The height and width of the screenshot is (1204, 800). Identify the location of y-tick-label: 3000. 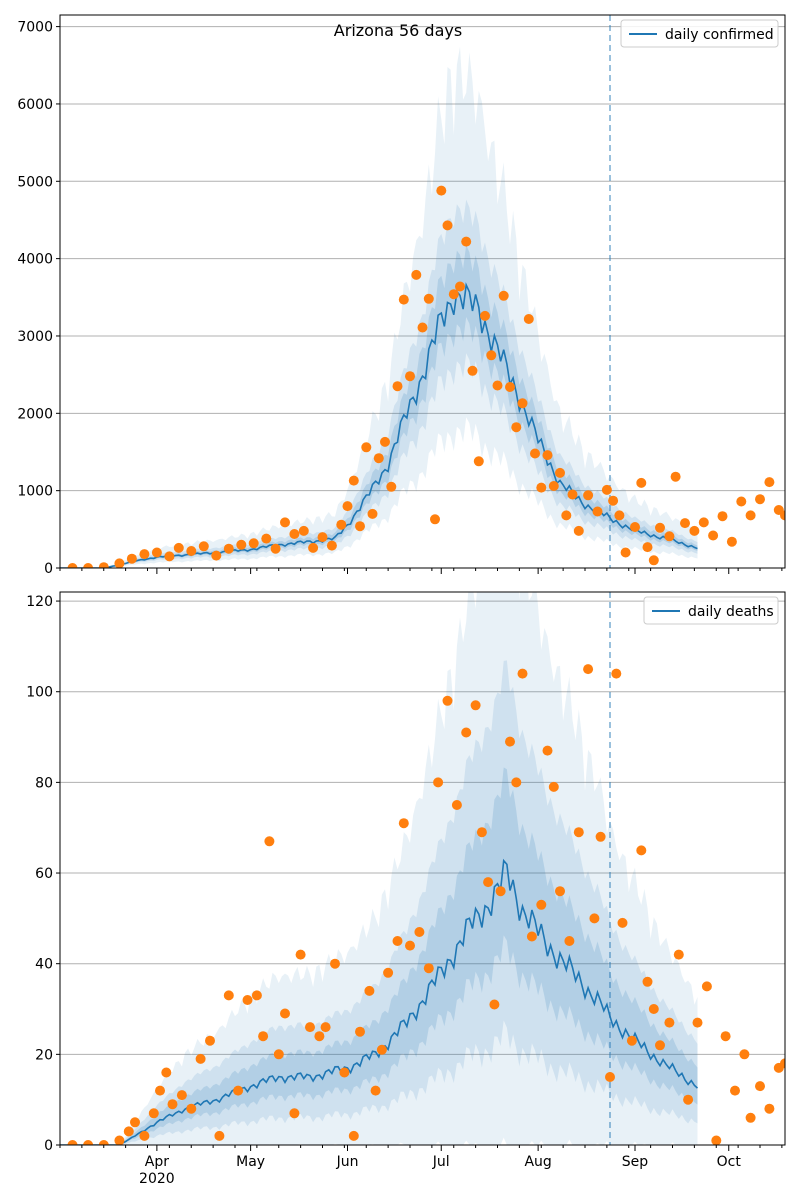
(35, 337).